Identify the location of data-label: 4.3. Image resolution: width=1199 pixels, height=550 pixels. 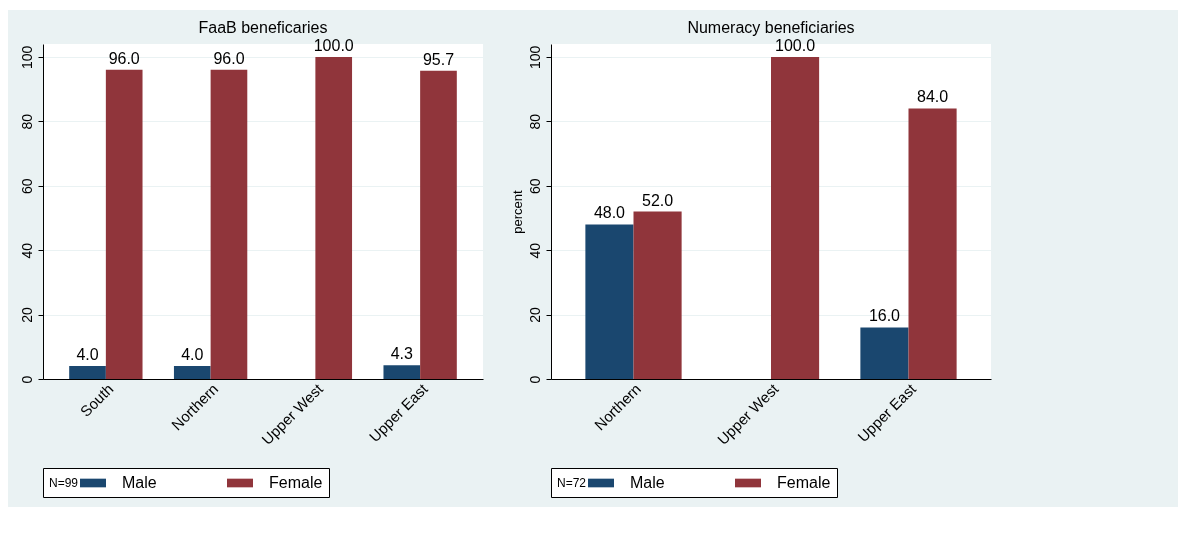
(402, 354).